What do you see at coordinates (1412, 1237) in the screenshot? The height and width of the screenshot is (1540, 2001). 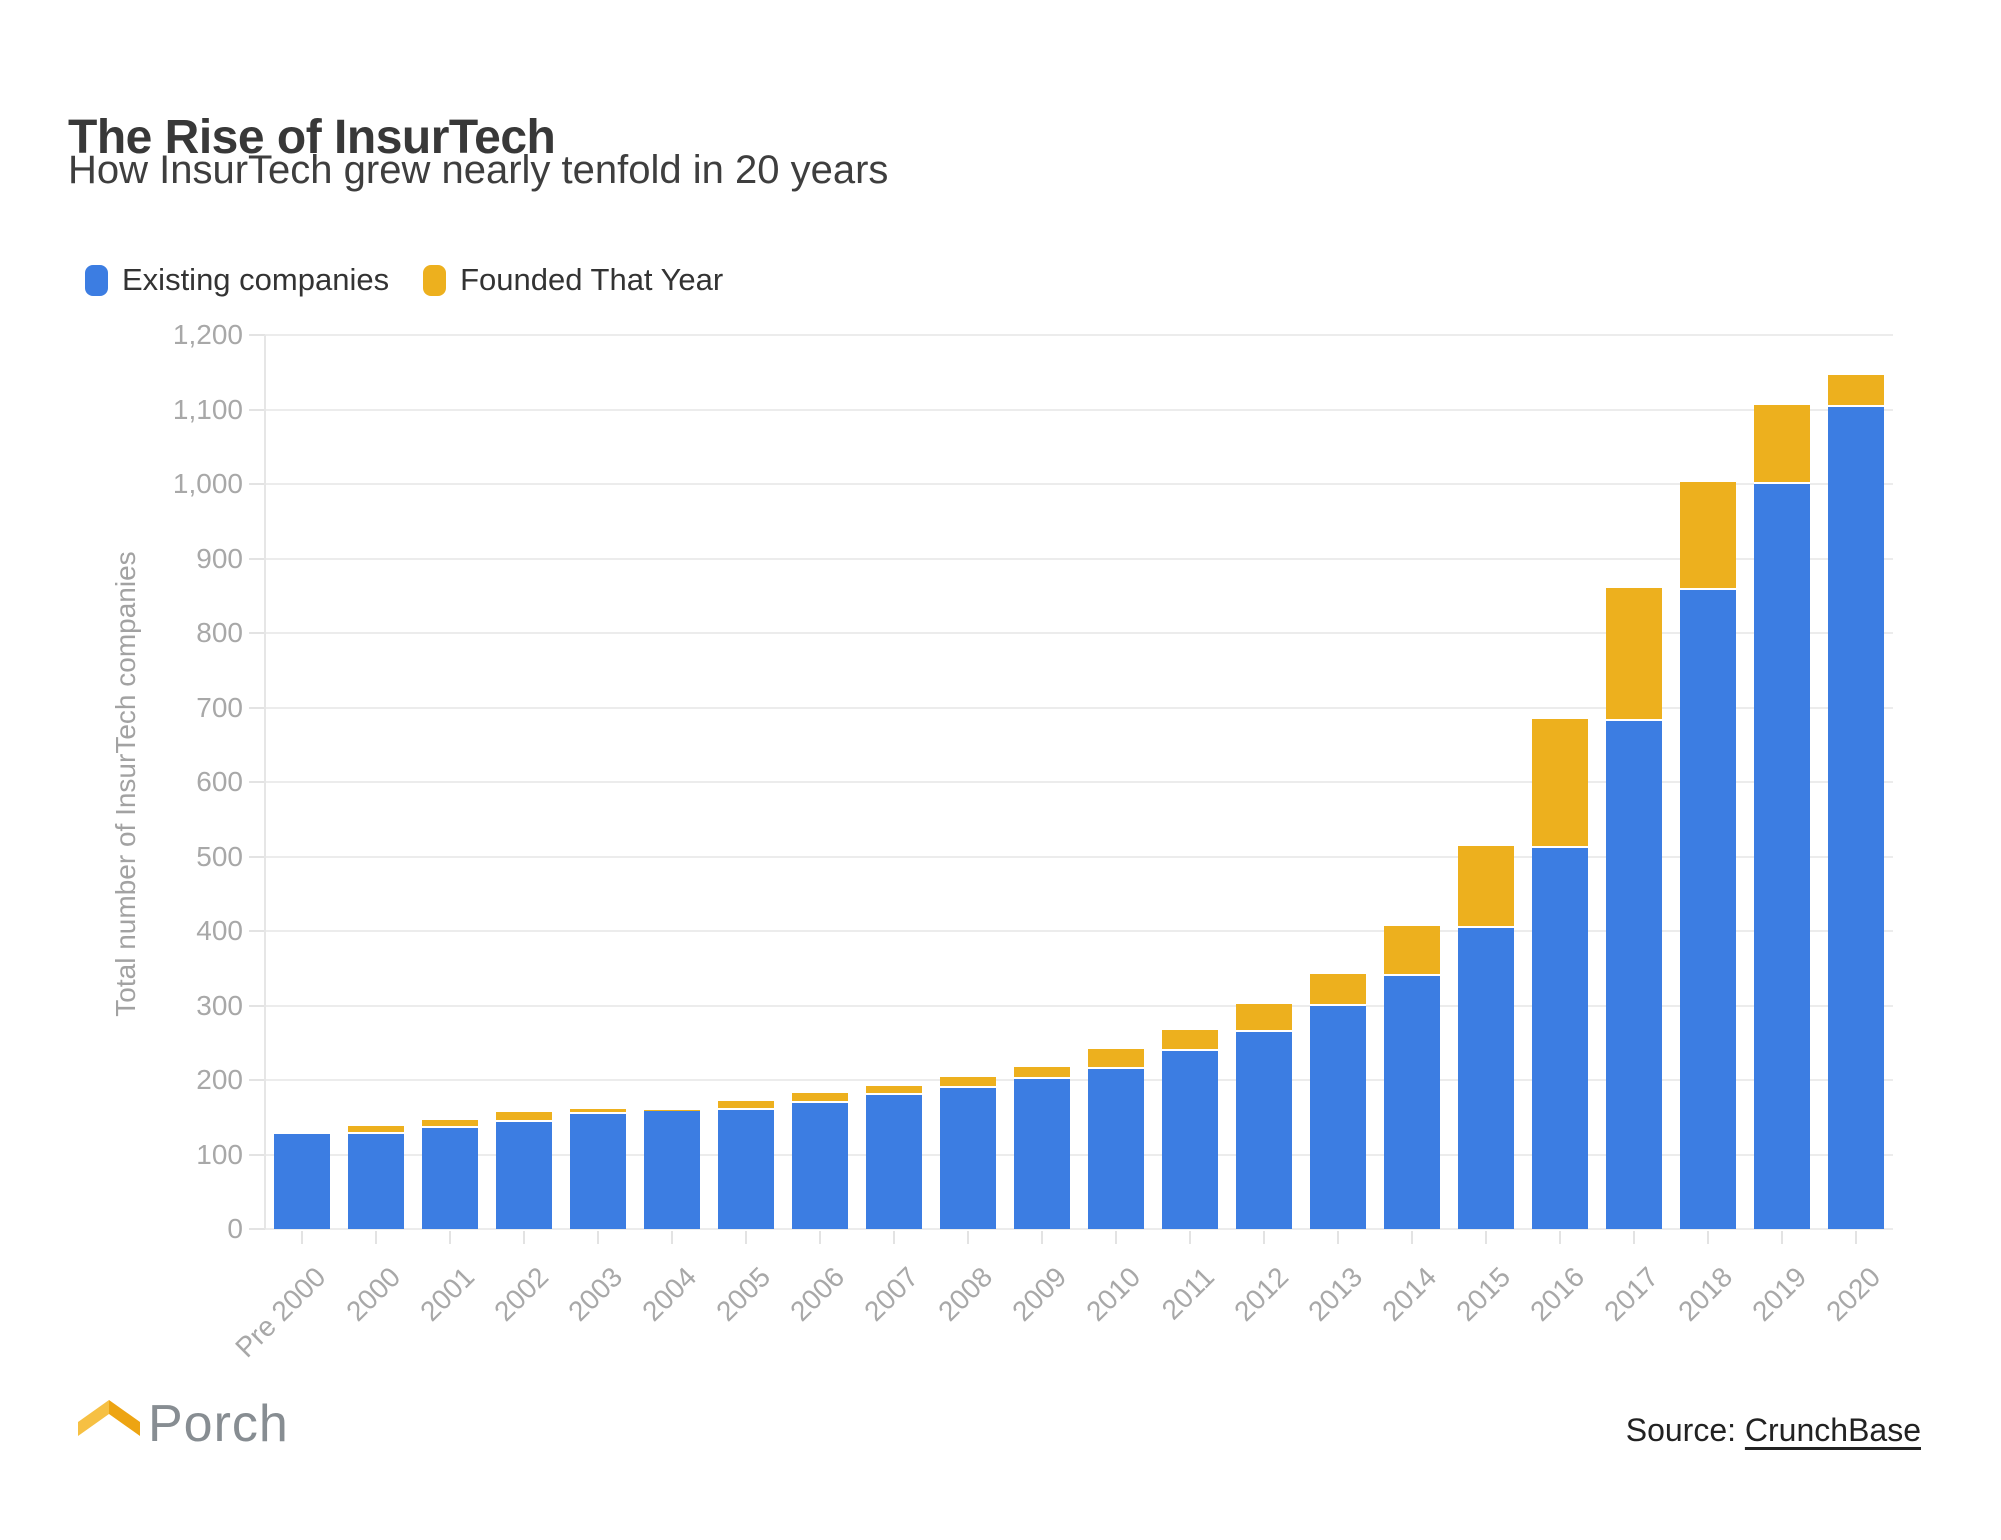 I see `x-axis-tick-2014` at bounding box center [1412, 1237].